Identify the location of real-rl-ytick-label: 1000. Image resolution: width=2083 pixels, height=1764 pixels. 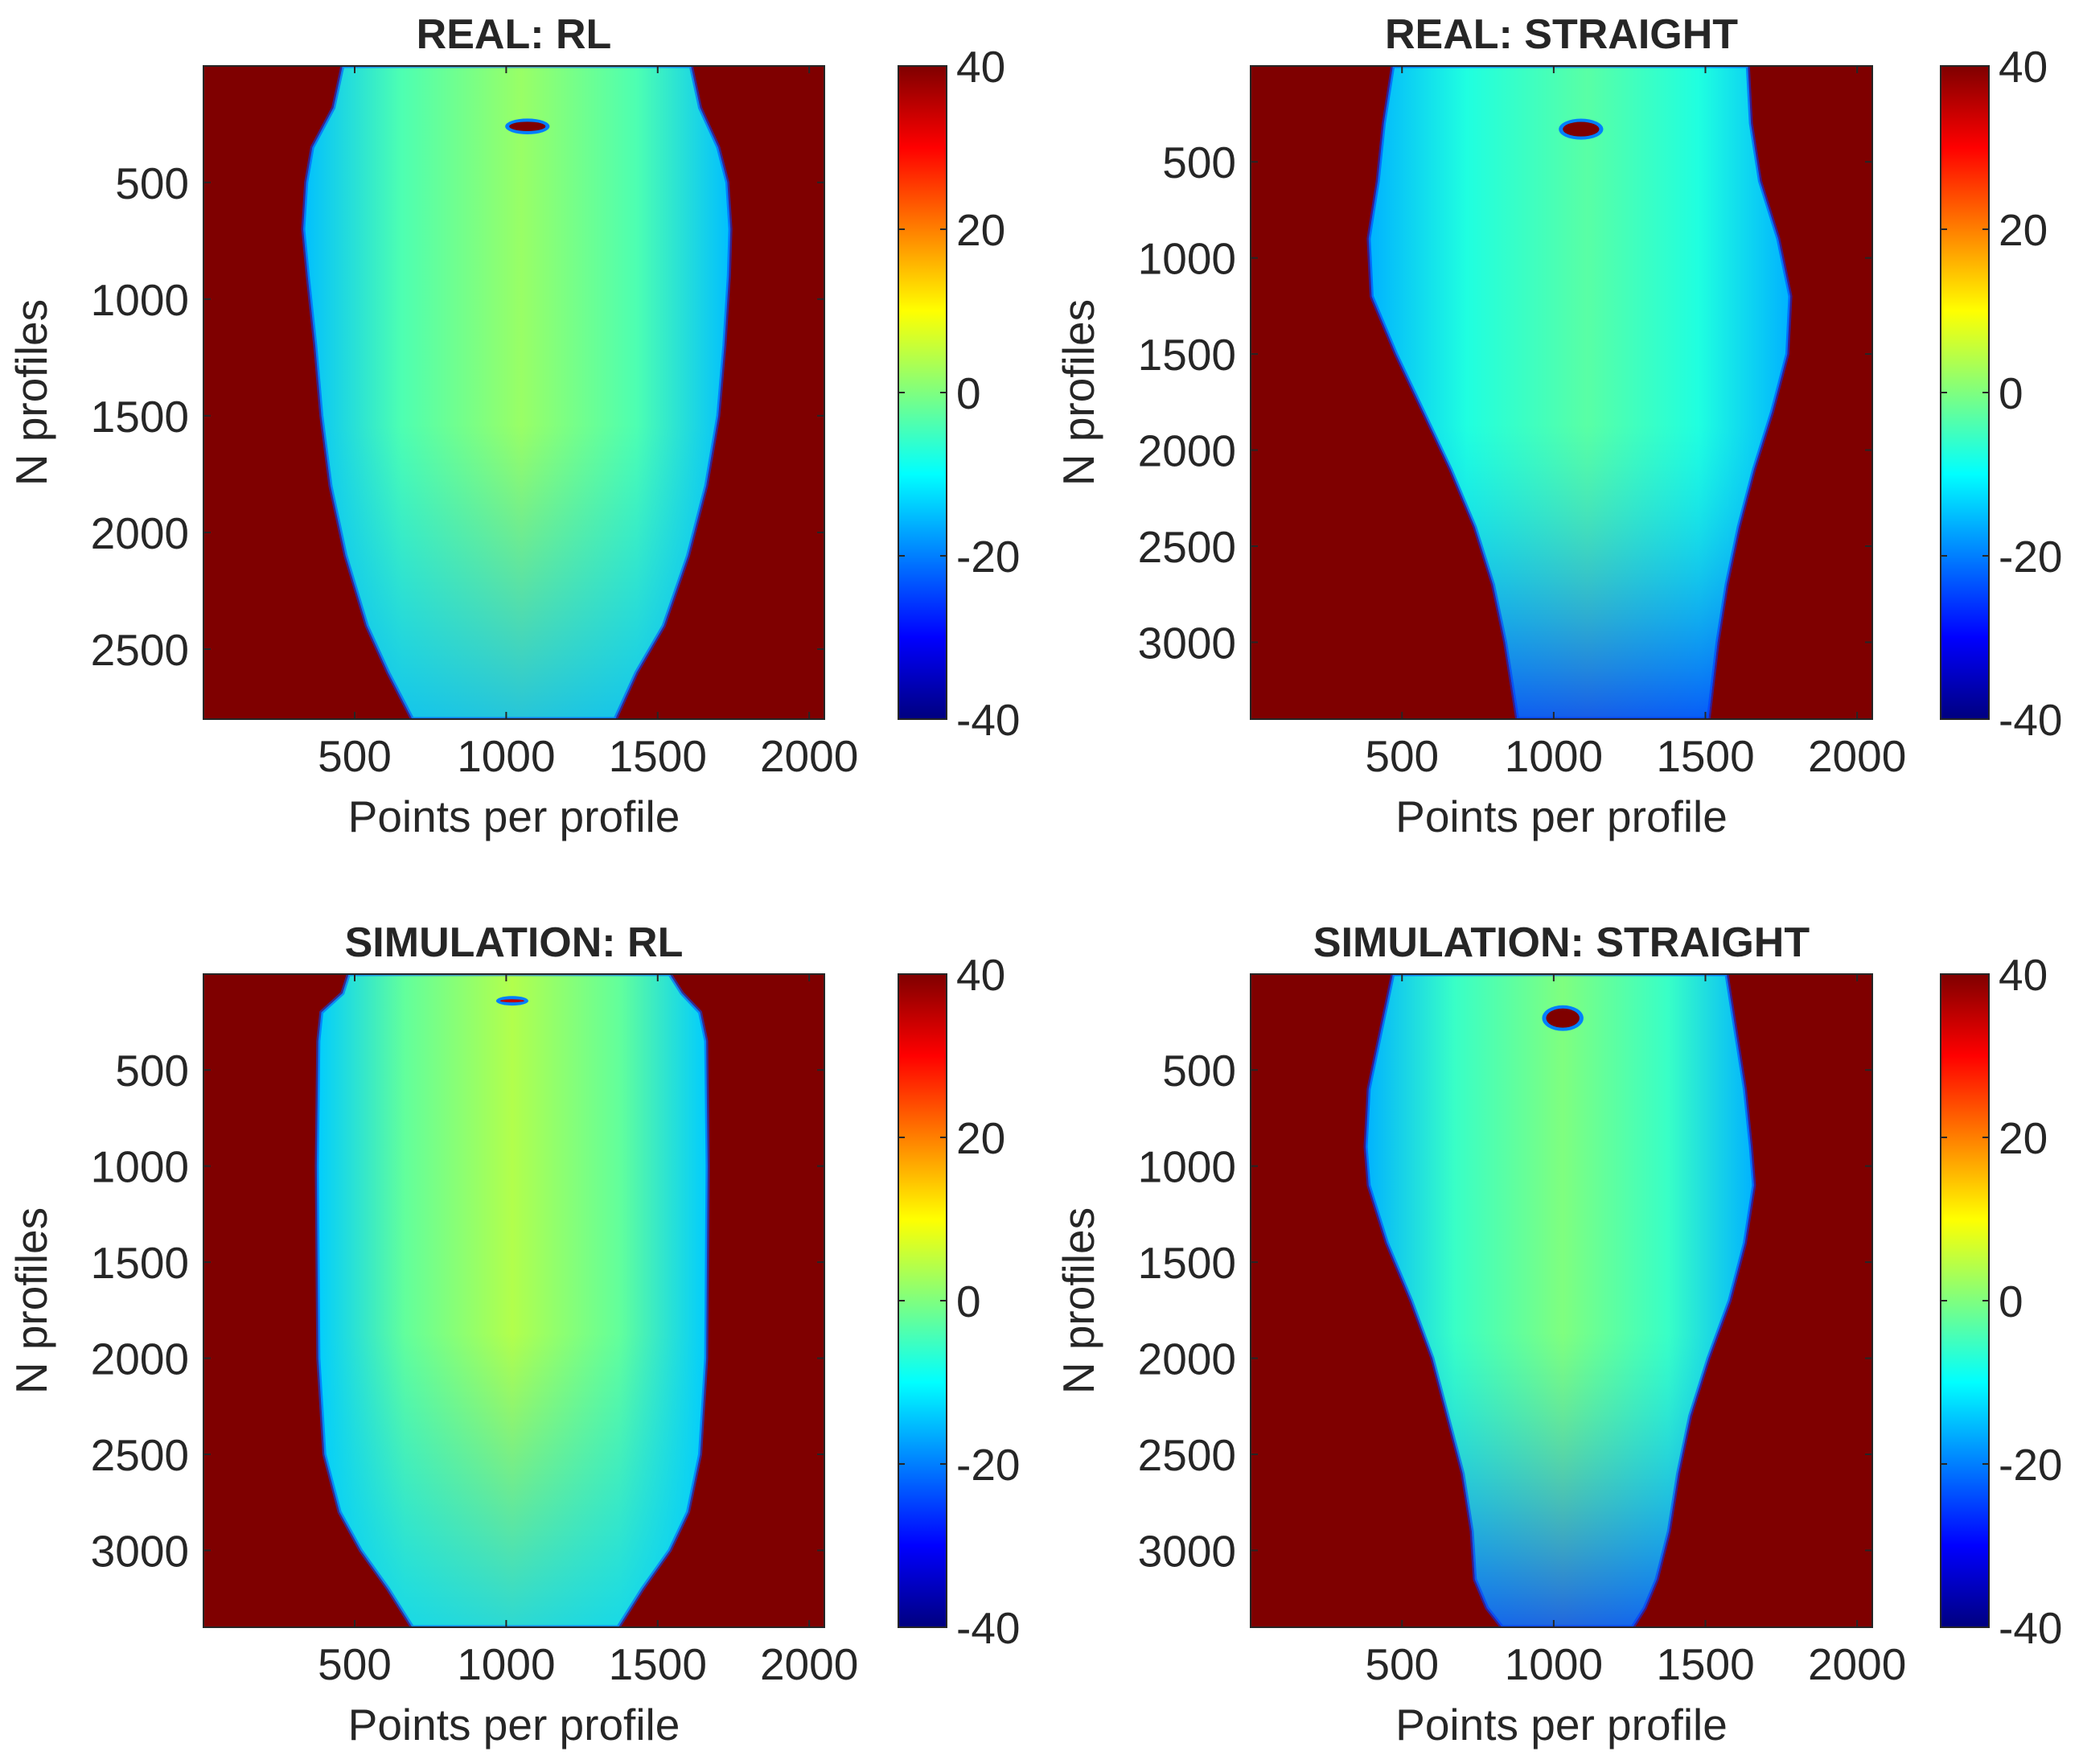
(140, 300).